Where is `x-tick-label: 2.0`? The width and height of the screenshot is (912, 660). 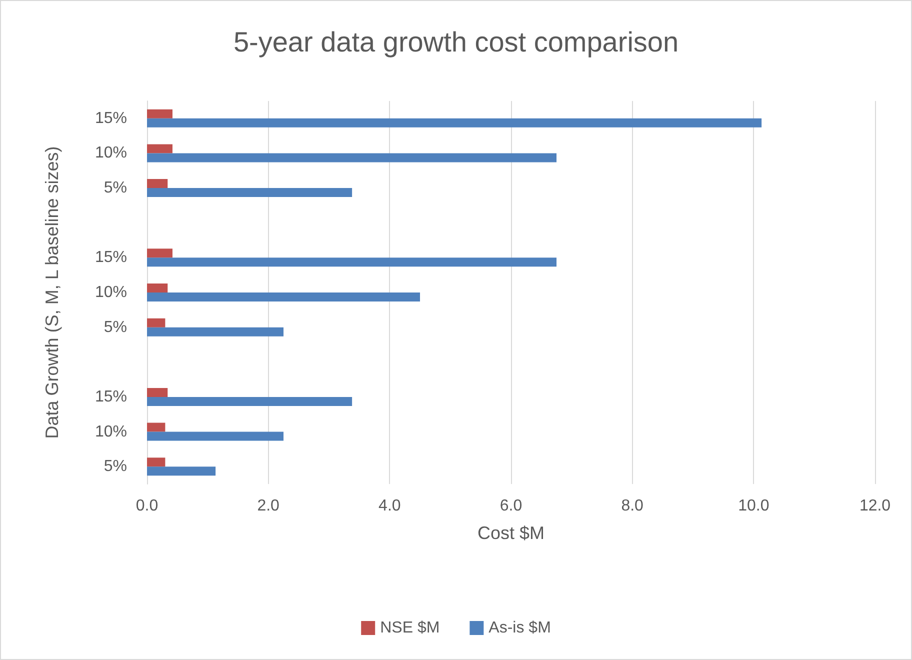
x-tick-label: 2.0 is located at coordinates (268, 506).